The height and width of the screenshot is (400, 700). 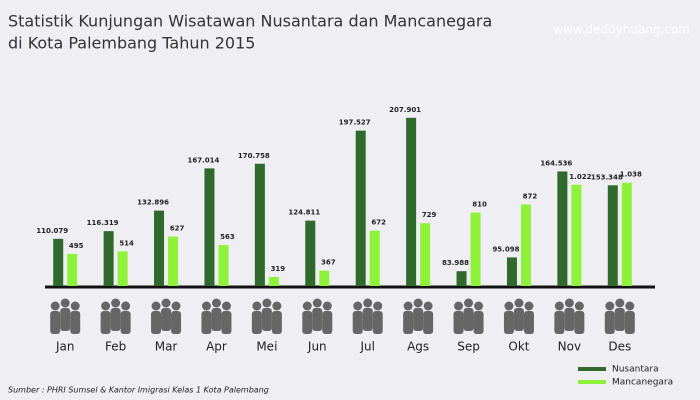 What do you see at coordinates (166, 347) in the screenshot?
I see `x-tick-label: Mar` at bounding box center [166, 347].